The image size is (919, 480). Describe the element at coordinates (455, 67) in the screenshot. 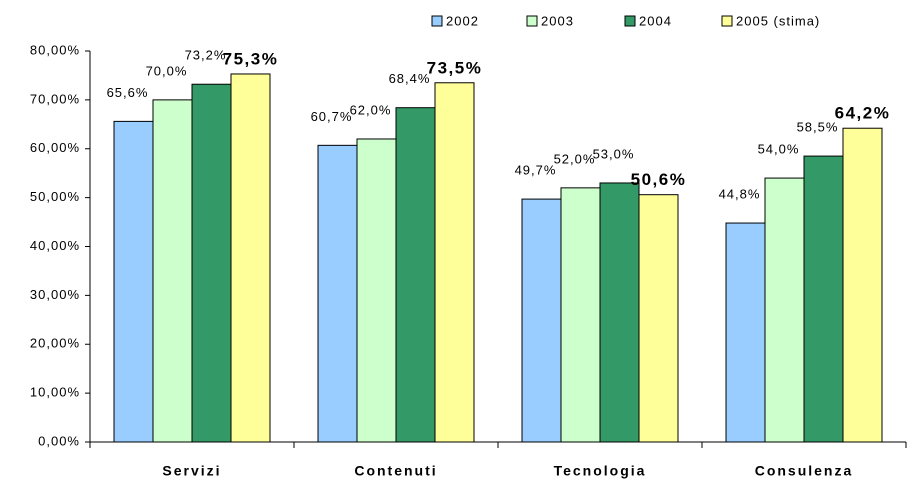

I see `value-label: 73,5%` at that location.